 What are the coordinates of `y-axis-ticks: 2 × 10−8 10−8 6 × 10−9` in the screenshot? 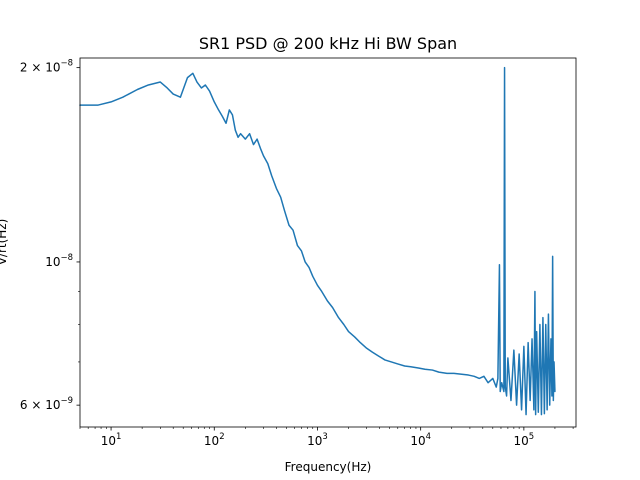 It's located at (50, 235).